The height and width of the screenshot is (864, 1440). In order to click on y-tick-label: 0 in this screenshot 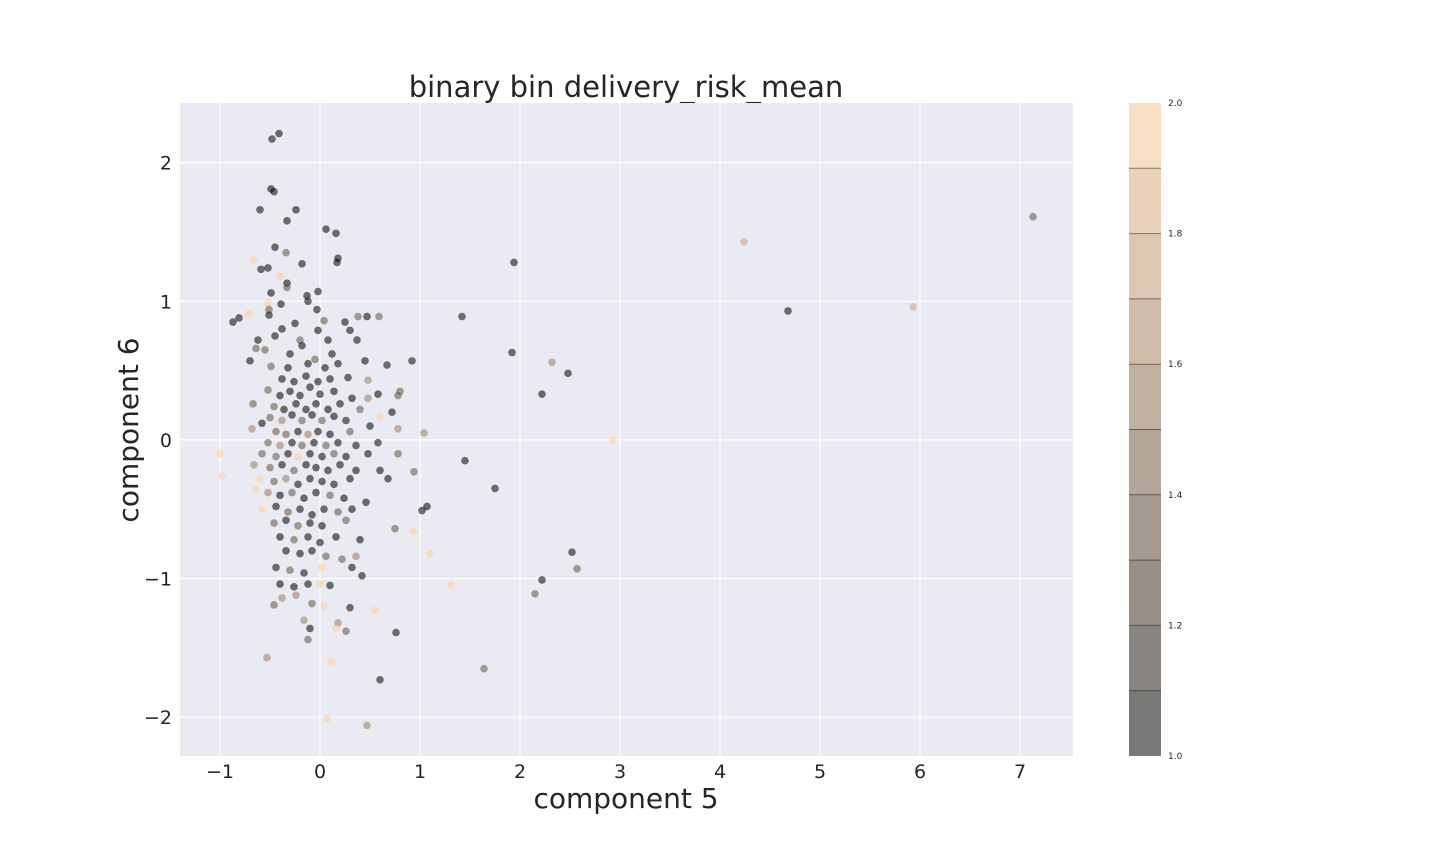, I will do `click(166, 441)`.